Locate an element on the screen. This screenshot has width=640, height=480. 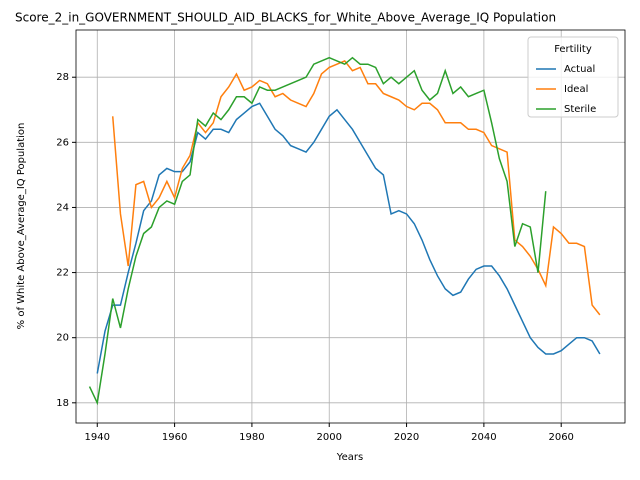
x-tick-label: 2040 is located at coordinates (483, 437).